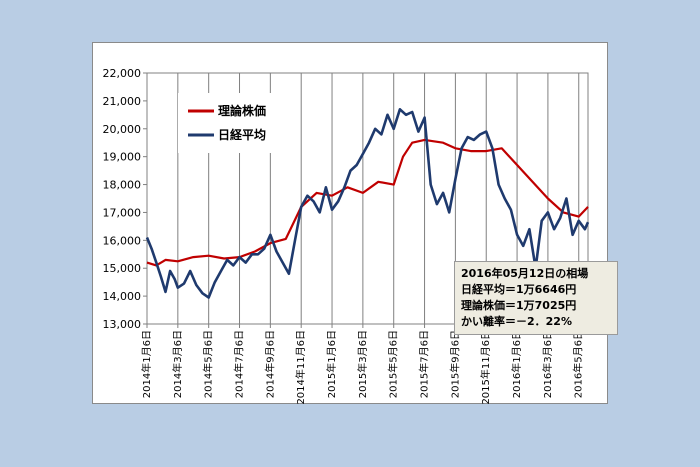 Image resolution: width=700 pixels, height=467 pixels. What do you see at coordinates (122, 157) in the screenshot?
I see `y-tick-label: 19,000` at bounding box center [122, 157].